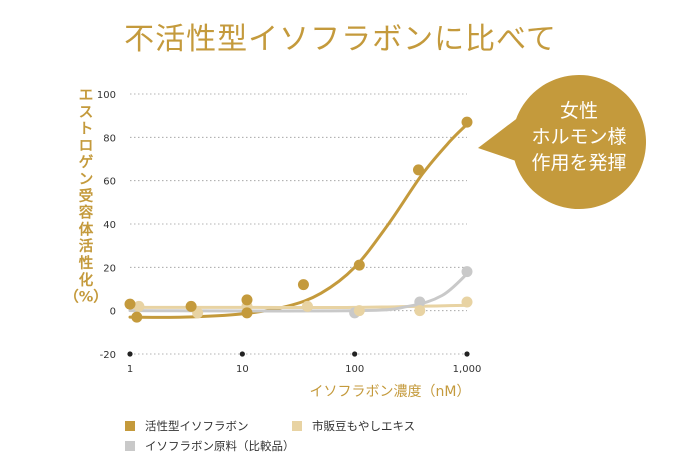  I want to click on legend-swatch-raw, so click(130, 446).